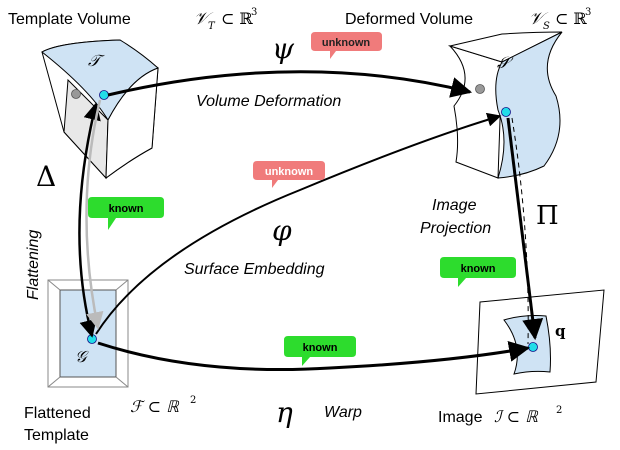 This screenshot has width=620, height=450. I want to click on template-point, so click(104, 95).